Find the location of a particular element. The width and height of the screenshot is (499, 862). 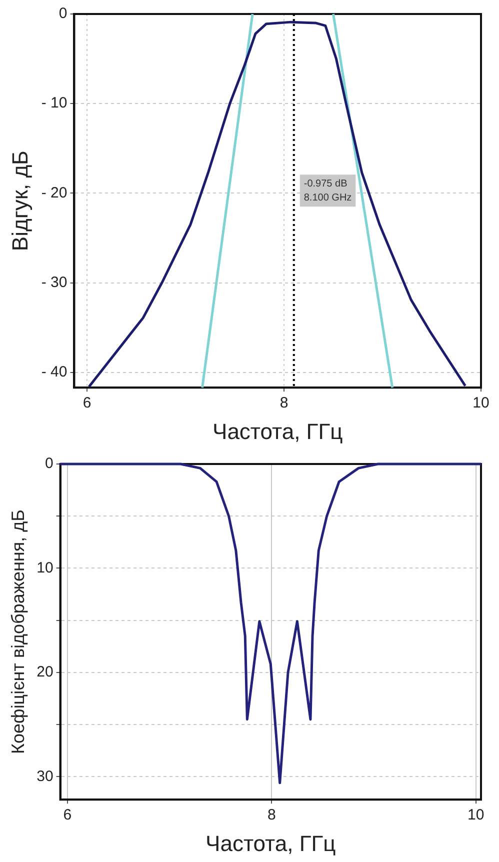

y-tick-label: 30 is located at coordinates (45, 776).